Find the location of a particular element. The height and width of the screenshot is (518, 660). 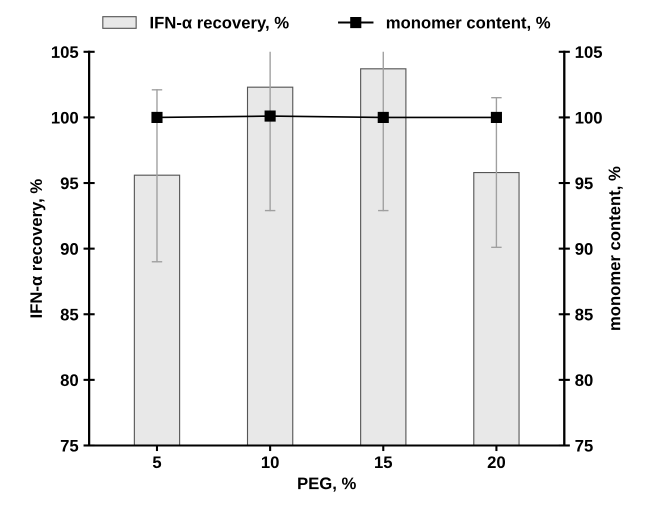

y-axis-title: IFN-α recovery, % is located at coordinates (38, 248).